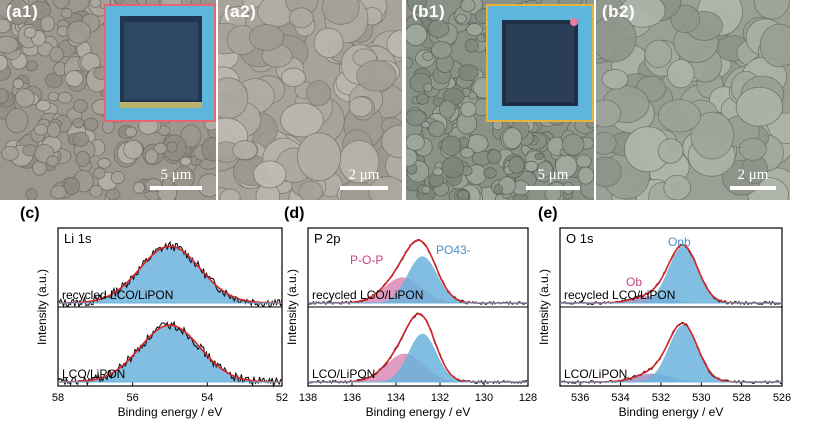 The width and height of the screenshot is (834, 432). What do you see at coordinates (753, 188) in the screenshot?
I see `scalebar-line-b2` at bounding box center [753, 188].